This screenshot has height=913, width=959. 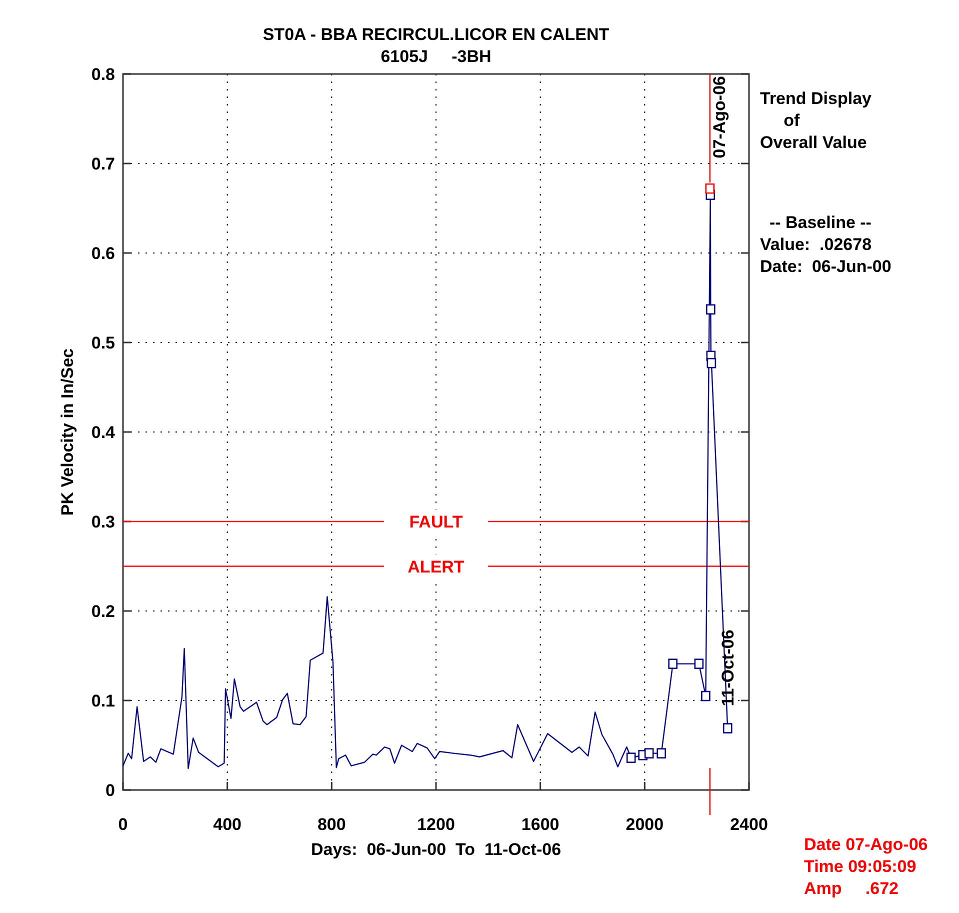 I want to click on y-tick-label: 0.4, so click(x=103, y=432).